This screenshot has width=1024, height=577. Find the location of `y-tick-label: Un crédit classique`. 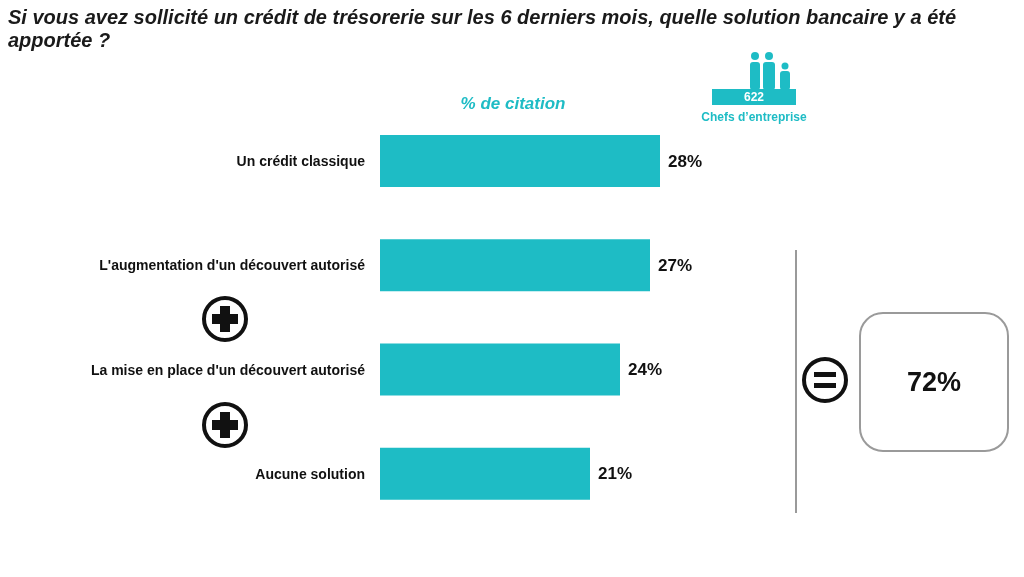

y-tick-label: Un crédit classique is located at coordinates (301, 161).